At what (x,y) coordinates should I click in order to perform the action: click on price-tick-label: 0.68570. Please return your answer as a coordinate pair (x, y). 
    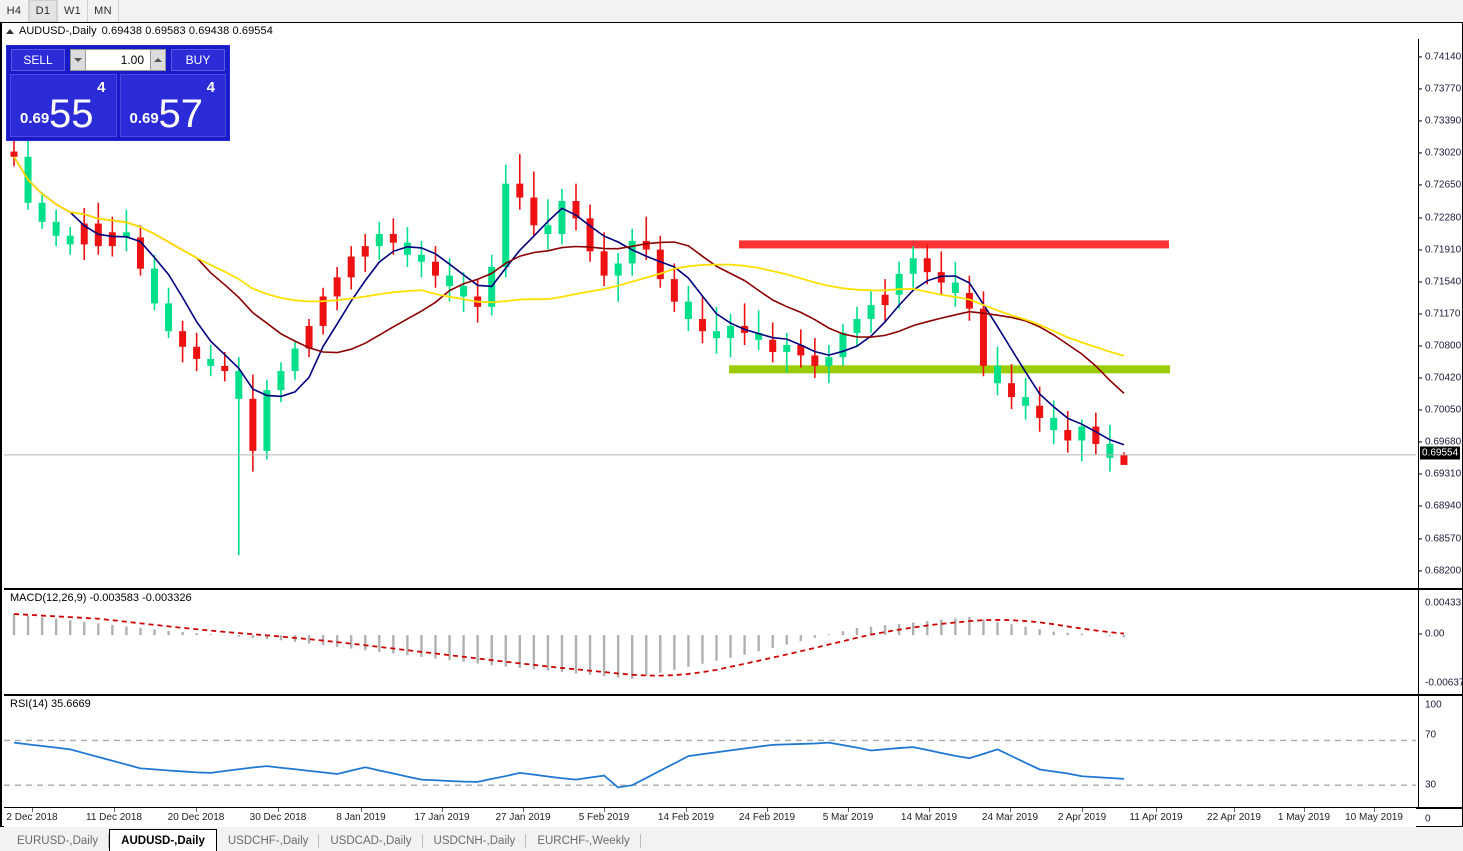
    Looking at the image, I should click on (1443, 538).